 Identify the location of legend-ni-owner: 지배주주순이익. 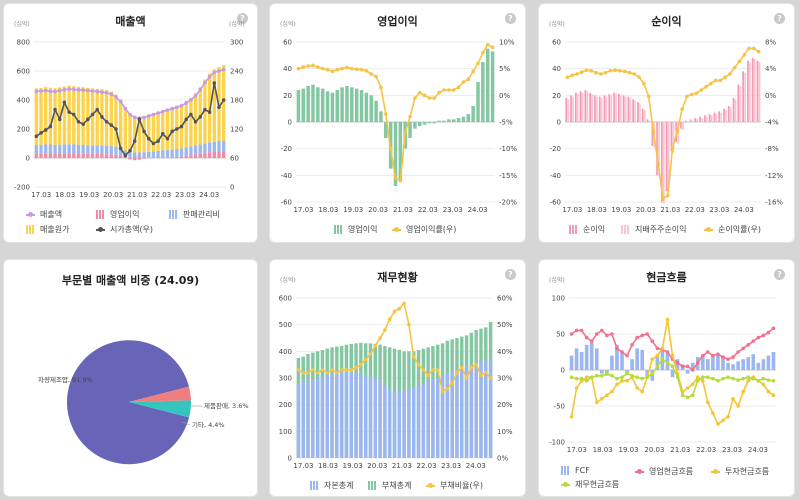
(654, 229).